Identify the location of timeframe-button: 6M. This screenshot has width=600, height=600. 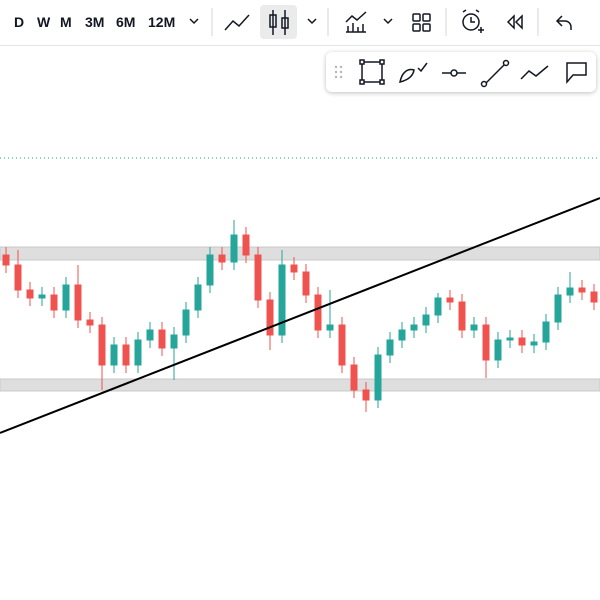
(126, 22).